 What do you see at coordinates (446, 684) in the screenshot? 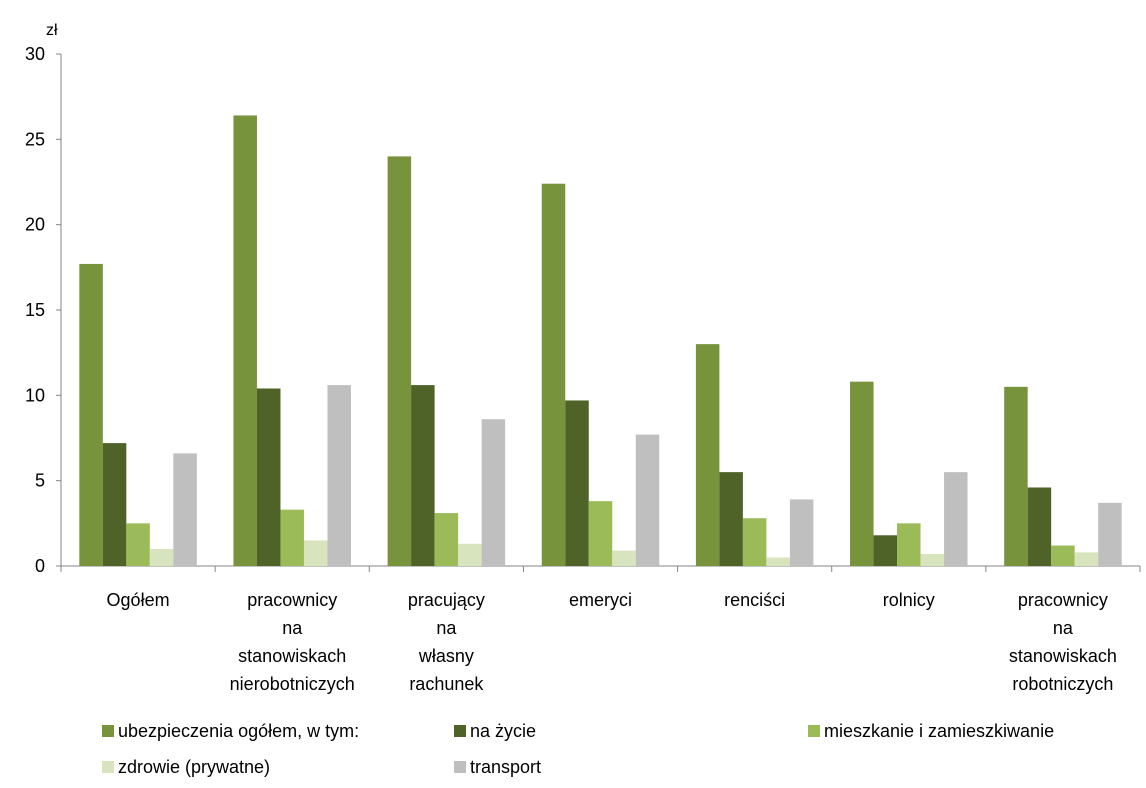
I see `x-tick-label: rachunek` at bounding box center [446, 684].